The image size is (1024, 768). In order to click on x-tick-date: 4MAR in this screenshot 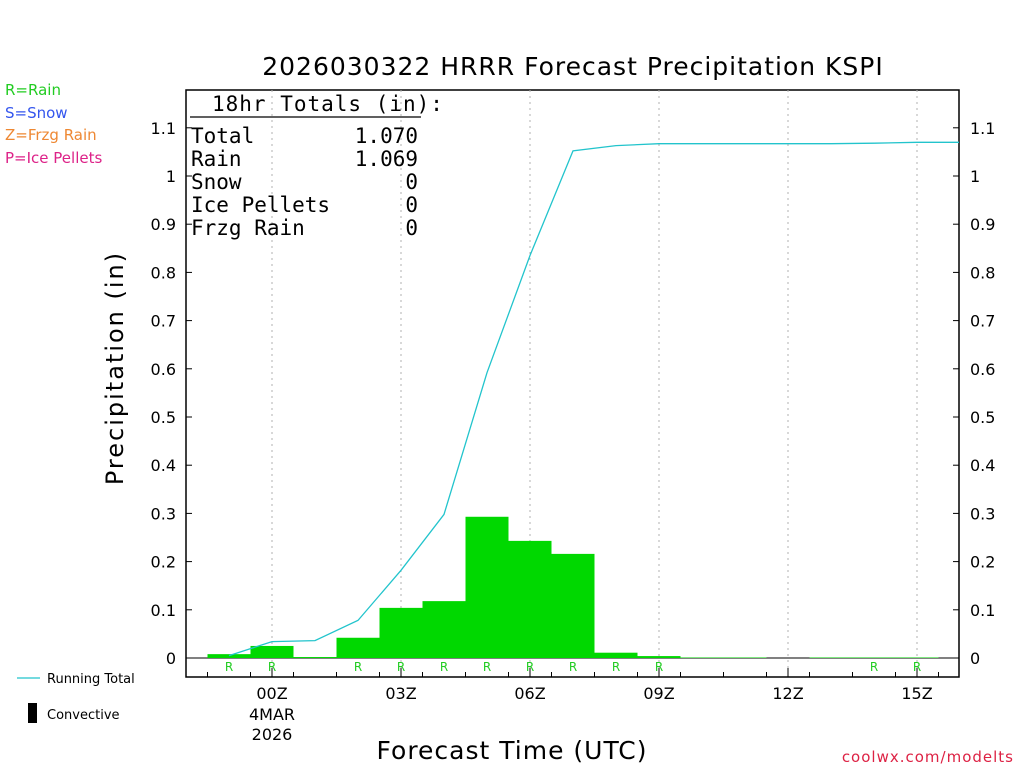, I will do `click(272, 714)`.